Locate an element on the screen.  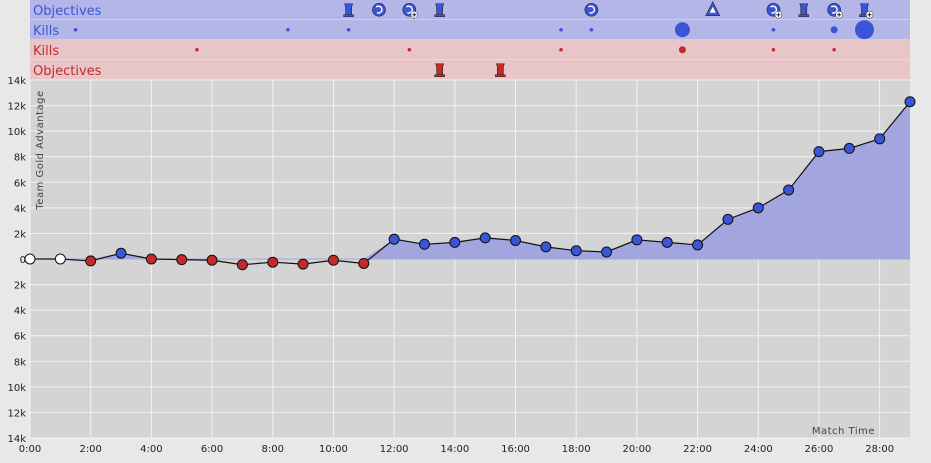
x-tick-label: 22:00 is located at coordinates (697, 449).